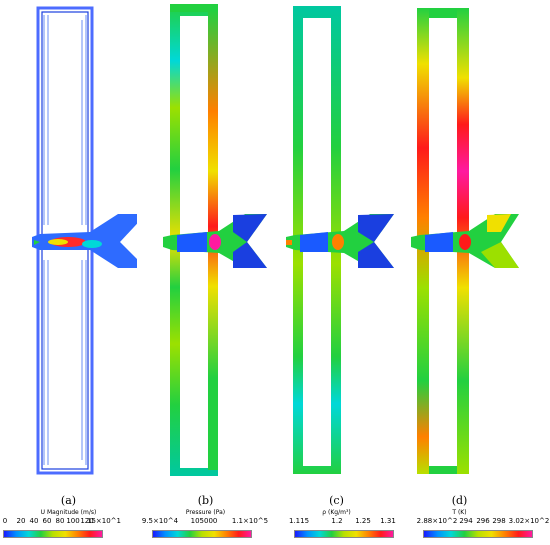 This screenshot has height=545, width=550. What do you see at coordinates (21, 521) in the screenshot?
I see `colorbar-tick: 20` at bounding box center [21, 521].